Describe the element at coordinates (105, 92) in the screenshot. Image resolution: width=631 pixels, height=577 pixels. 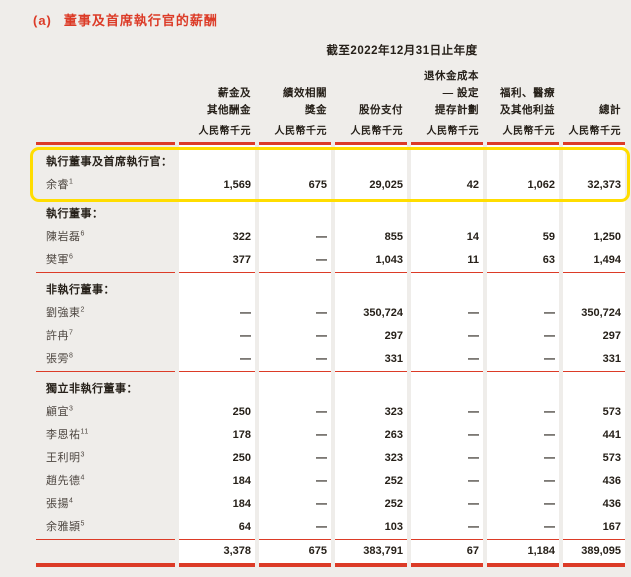
I see `spacer-cell` at that location.